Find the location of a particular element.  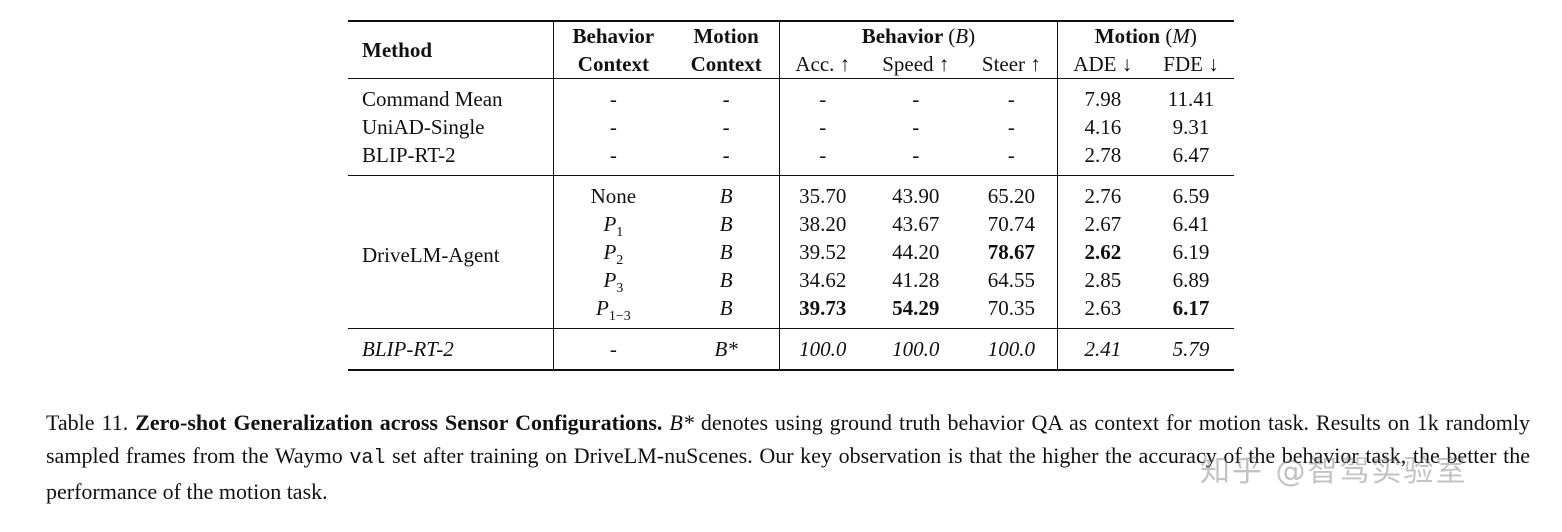

cell: 6.59 is located at coordinates (1191, 192).